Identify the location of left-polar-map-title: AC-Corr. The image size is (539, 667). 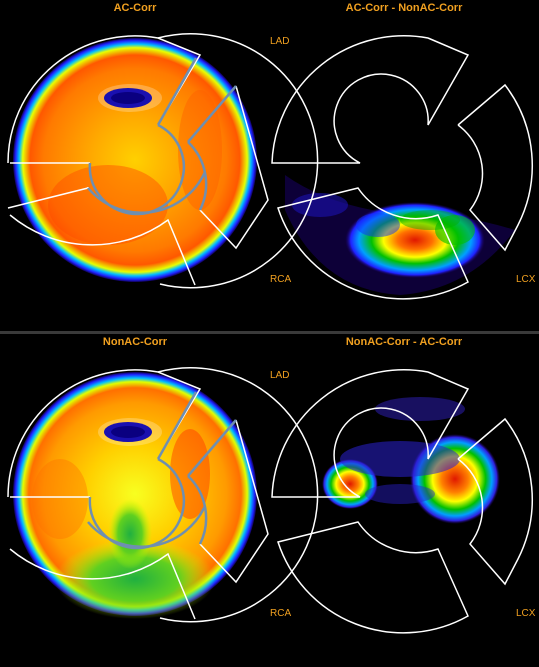
(135, 8).